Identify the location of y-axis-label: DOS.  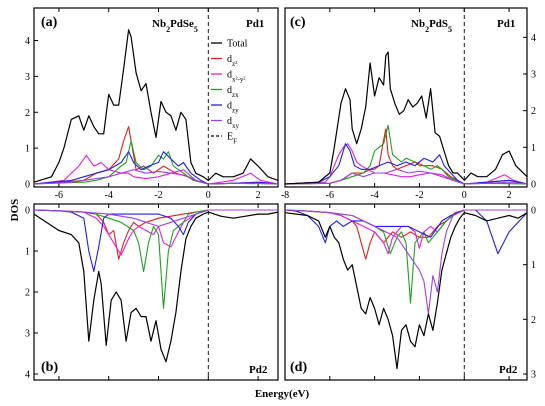
(15, 210).